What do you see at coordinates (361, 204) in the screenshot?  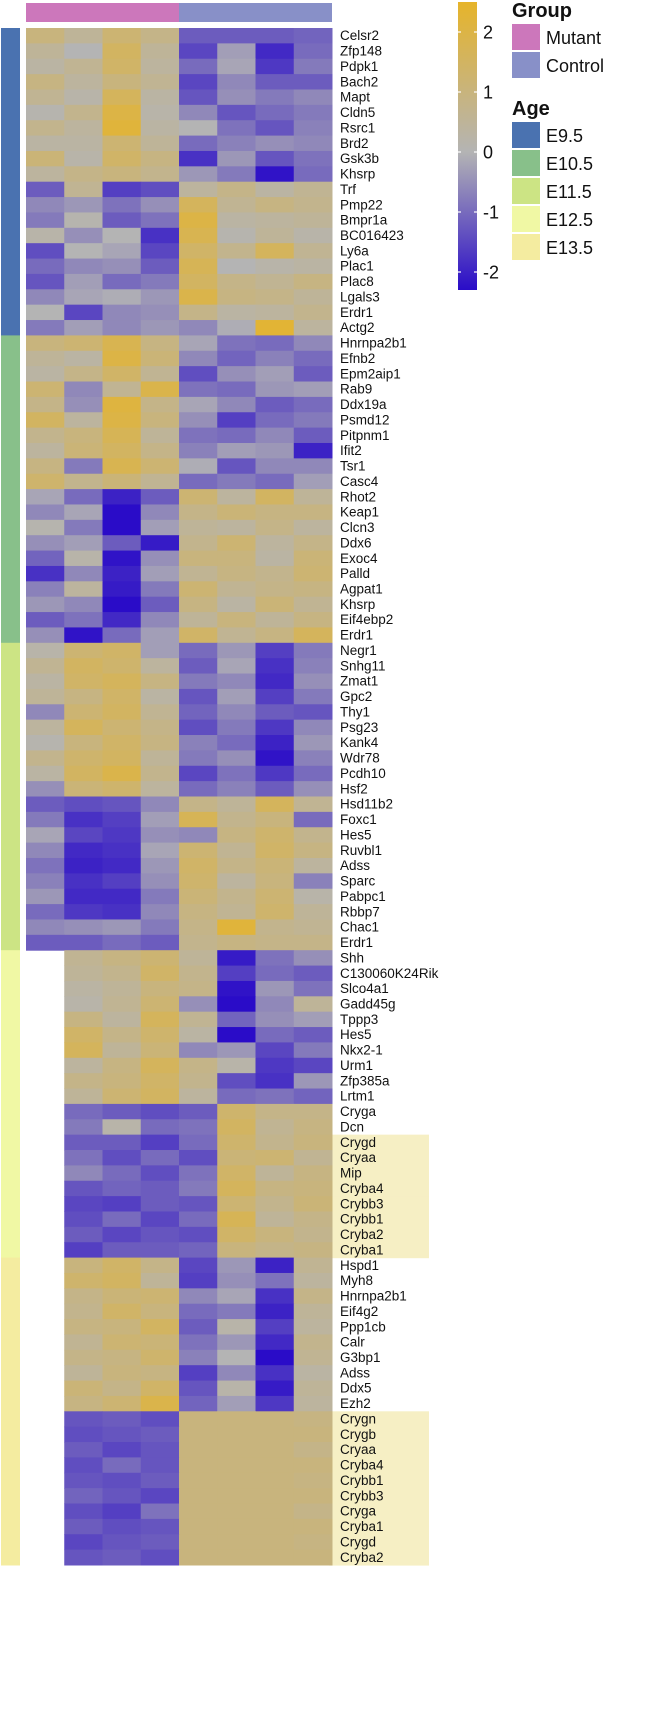 I see `gene-label: Pmp22` at bounding box center [361, 204].